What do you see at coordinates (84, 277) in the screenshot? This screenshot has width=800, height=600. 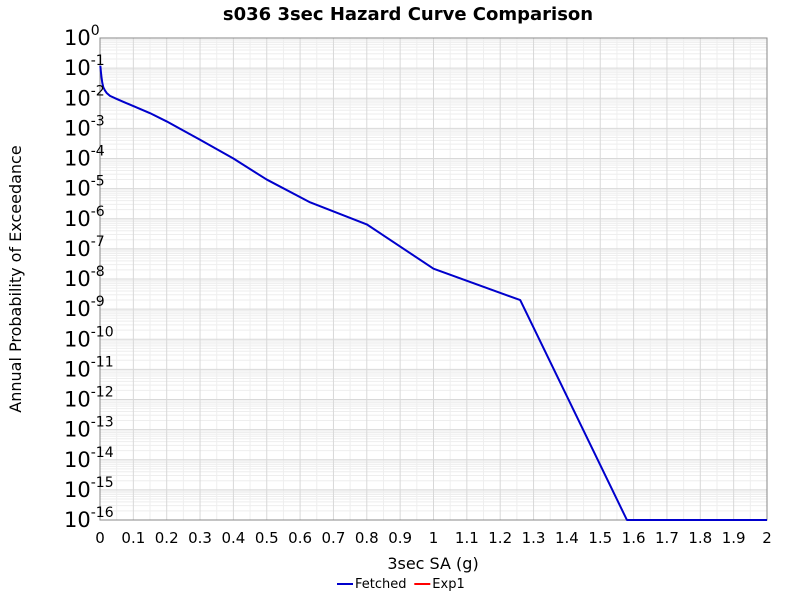 I see `y-tick-label: 10⁻⁸` at bounding box center [84, 277].